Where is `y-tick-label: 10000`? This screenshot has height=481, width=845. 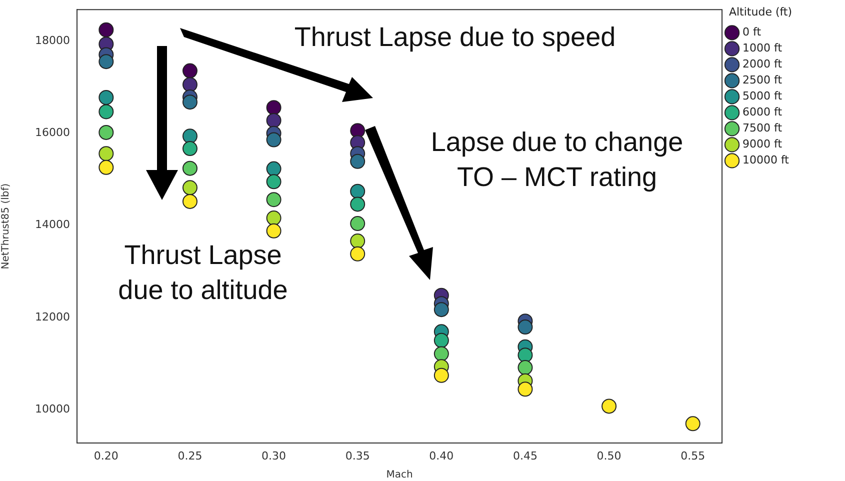
y-tick-label: 10000 is located at coordinates (52, 409).